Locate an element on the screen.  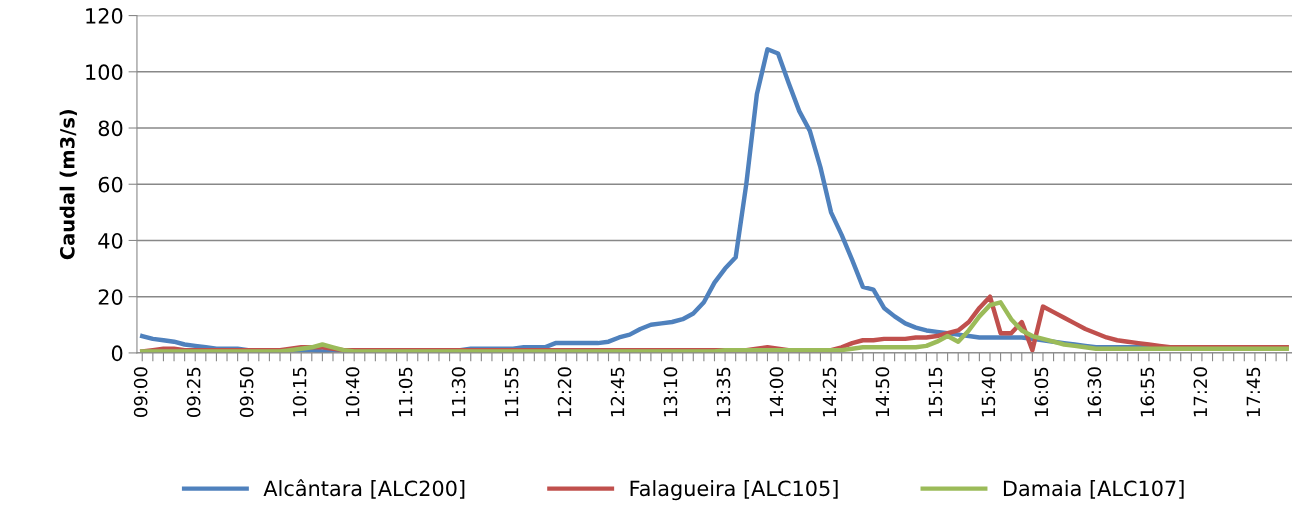
y-tick-label: 40 is located at coordinates (110, 240).